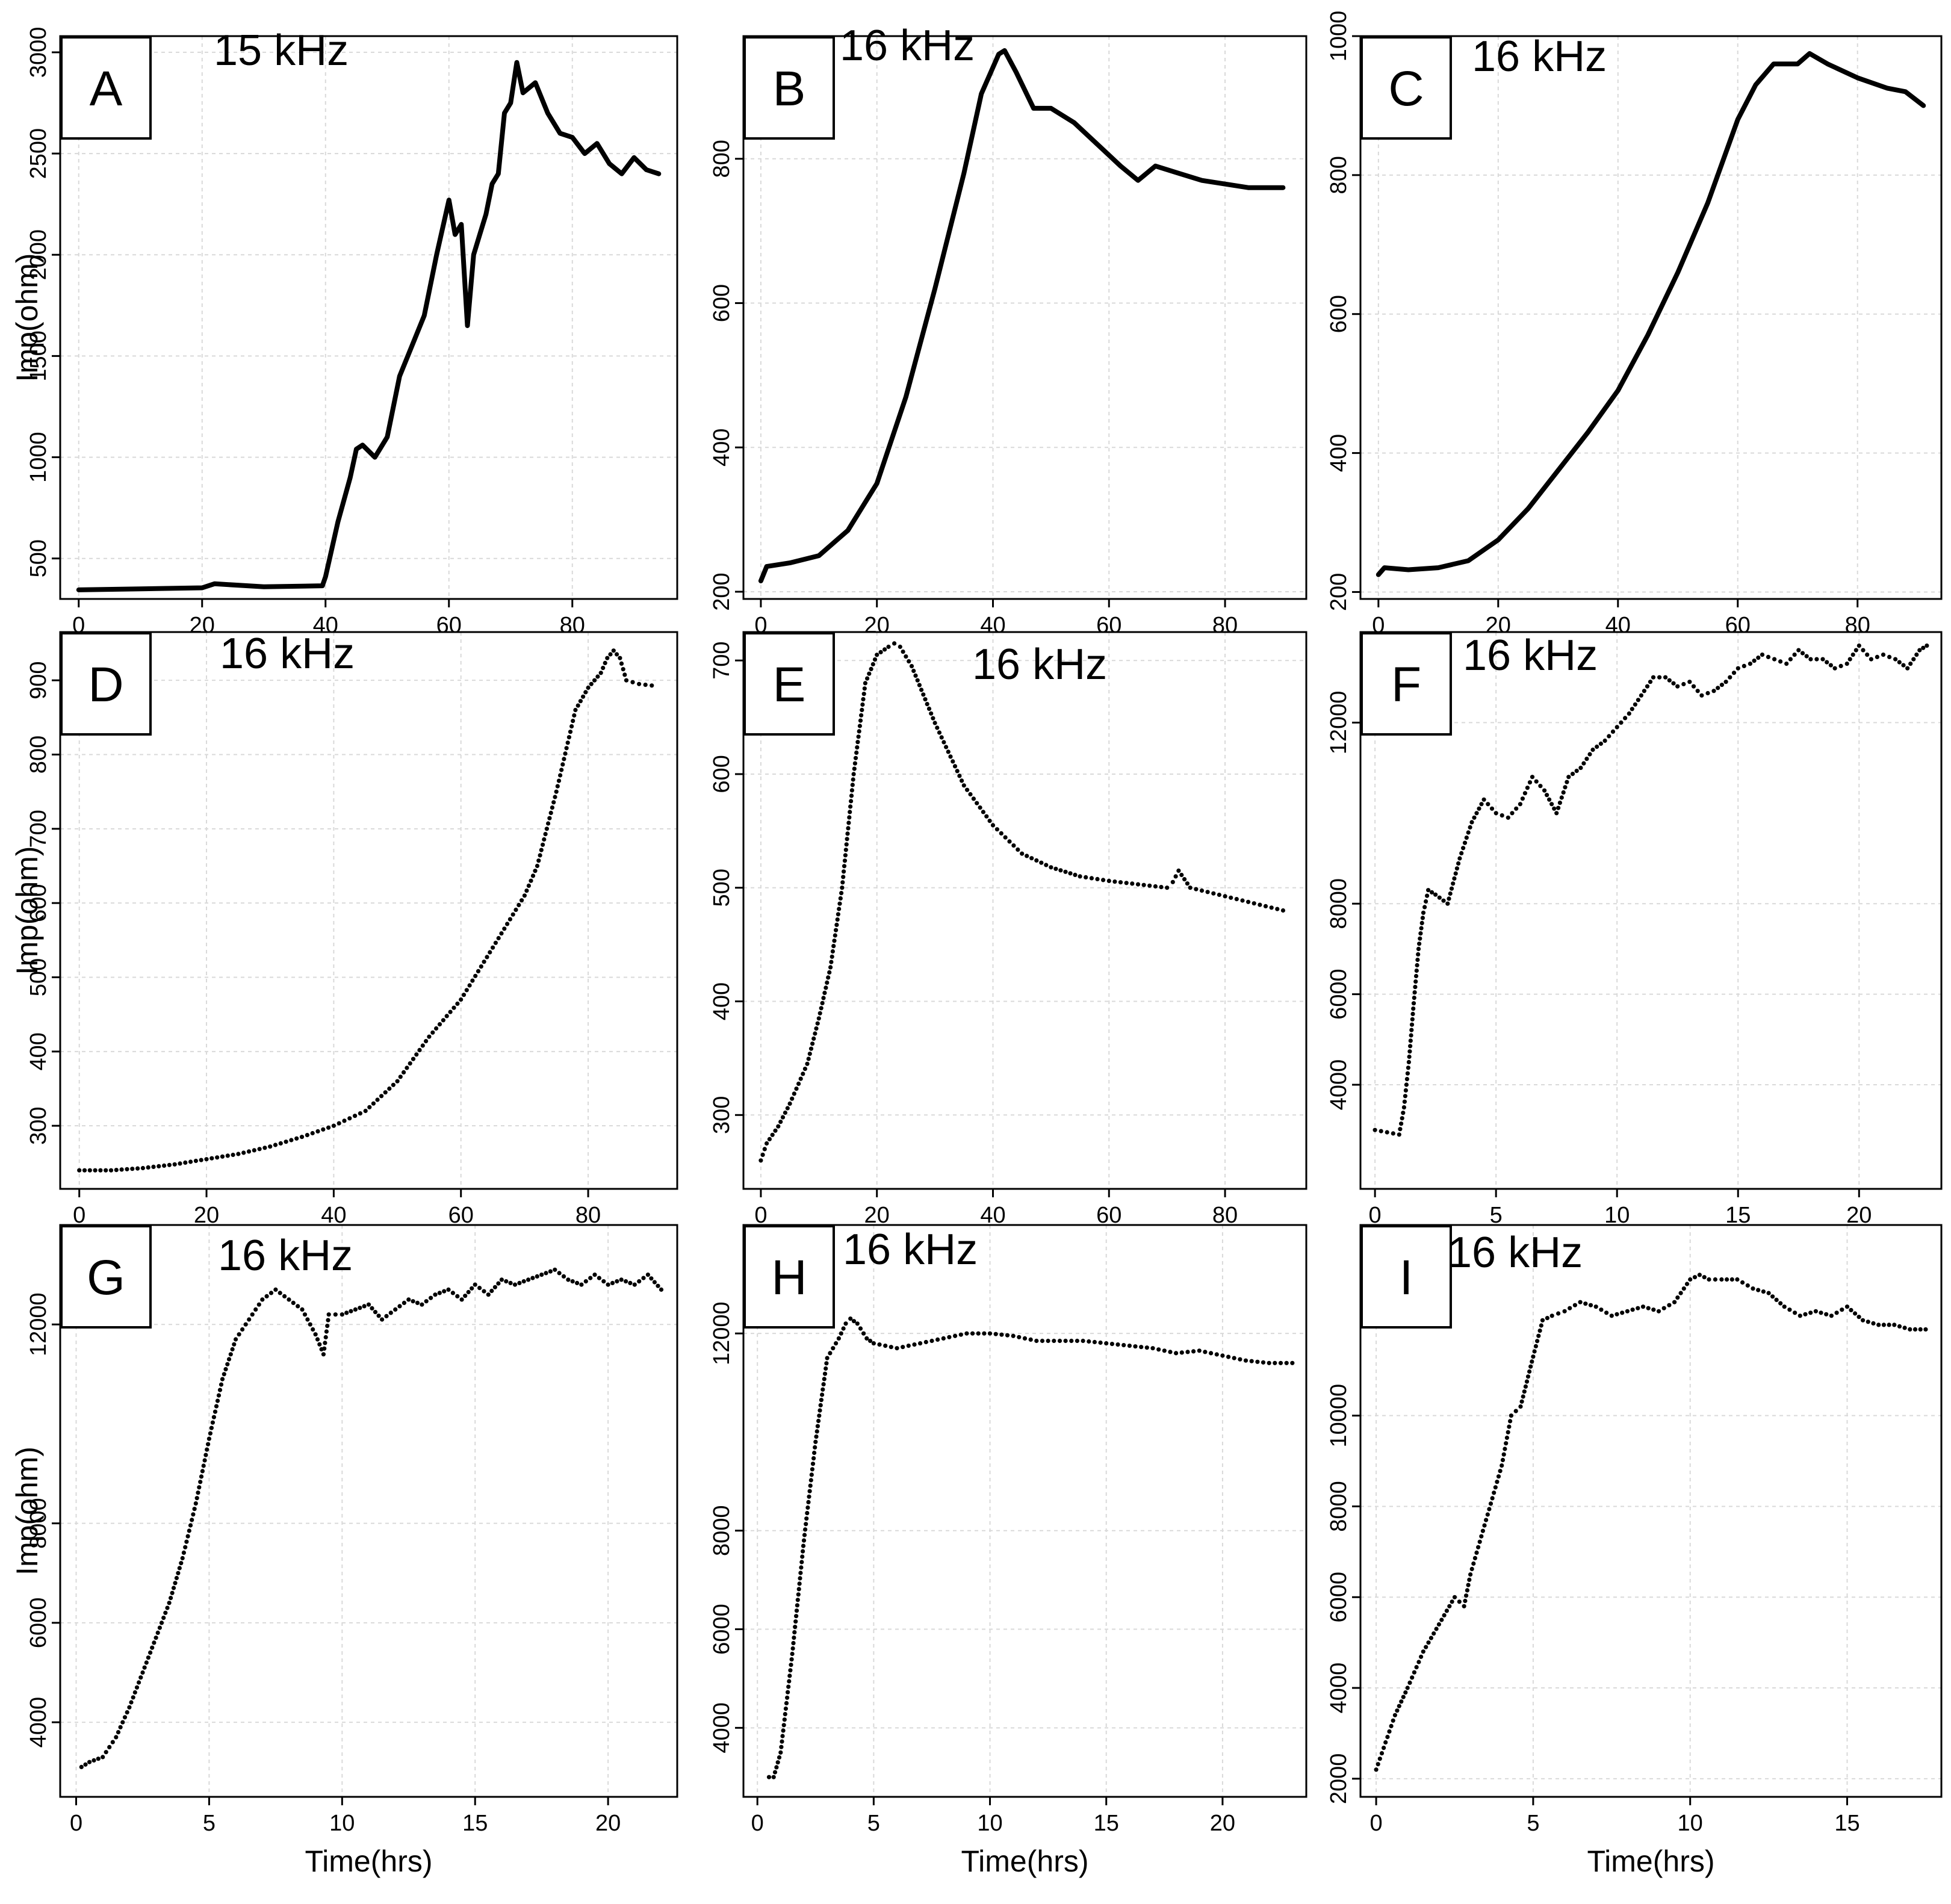  What do you see at coordinates (1338, 1689) in the screenshot?
I see `y-tick-label: 4000` at bounding box center [1338, 1689].